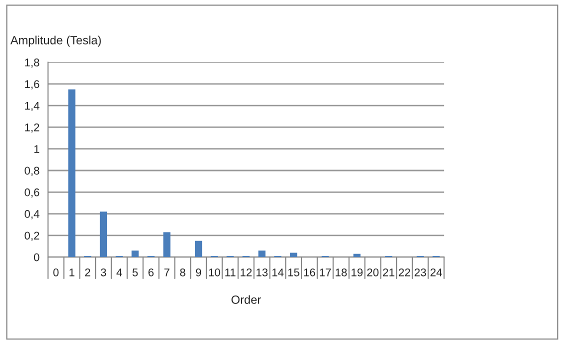 This screenshot has height=346, width=565. What do you see at coordinates (246, 299) in the screenshot?
I see `x-axis-title: Order` at bounding box center [246, 299].